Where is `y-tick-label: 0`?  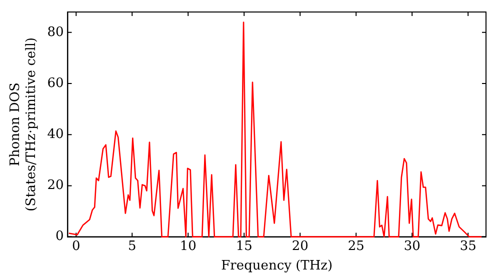 y-tick-label: 0 is located at coordinates (59, 236).